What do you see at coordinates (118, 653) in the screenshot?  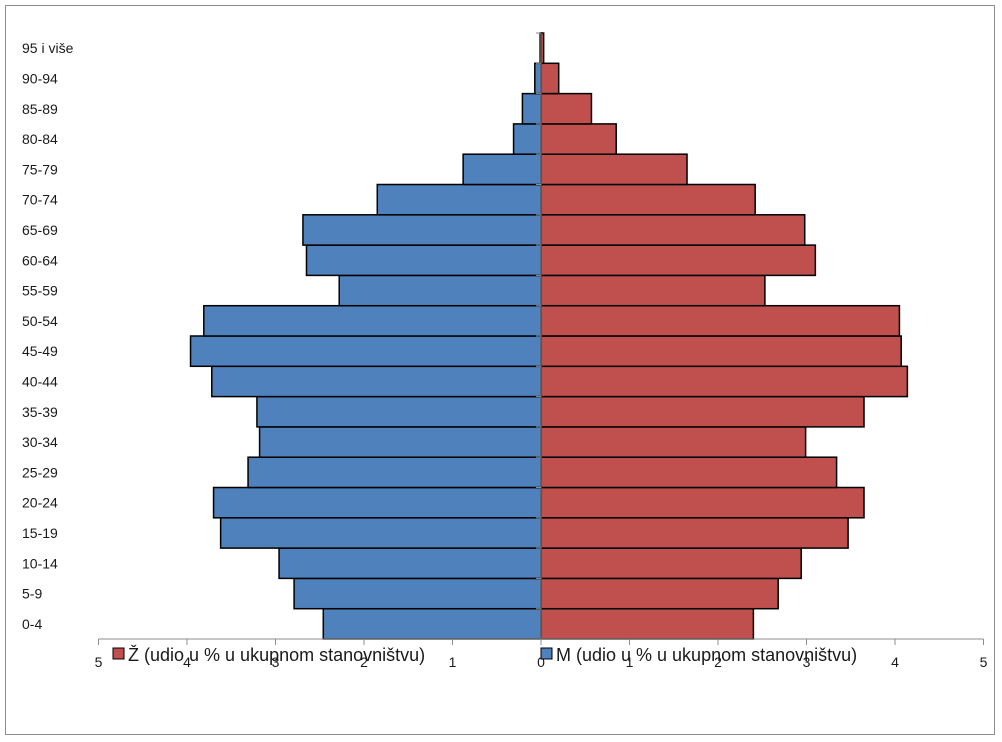 I see `legend-swatch-female` at bounding box center [118, 653].